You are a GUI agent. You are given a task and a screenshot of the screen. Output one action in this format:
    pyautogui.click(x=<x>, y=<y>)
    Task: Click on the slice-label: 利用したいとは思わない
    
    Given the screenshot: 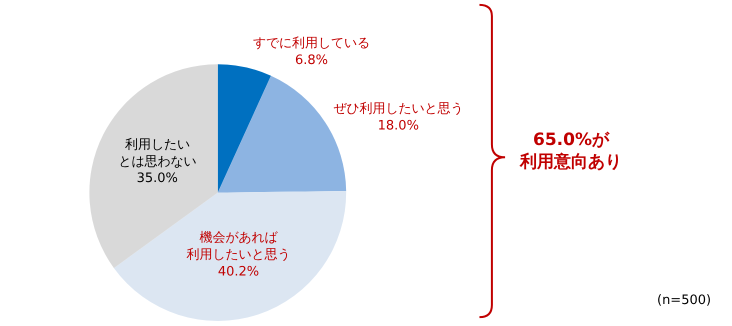 What is the action you would take?
    pyautogui.click(x=157, y=153)
    